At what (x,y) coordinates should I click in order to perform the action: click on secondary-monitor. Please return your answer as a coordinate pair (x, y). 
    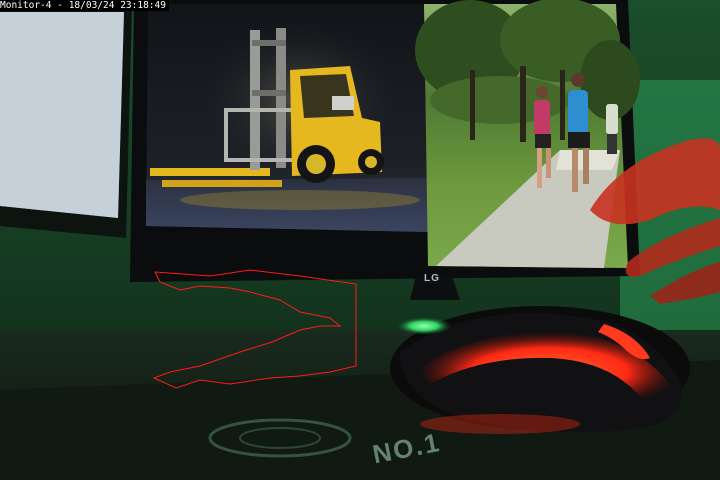
    Looking at the image, I should click on (66, 123).